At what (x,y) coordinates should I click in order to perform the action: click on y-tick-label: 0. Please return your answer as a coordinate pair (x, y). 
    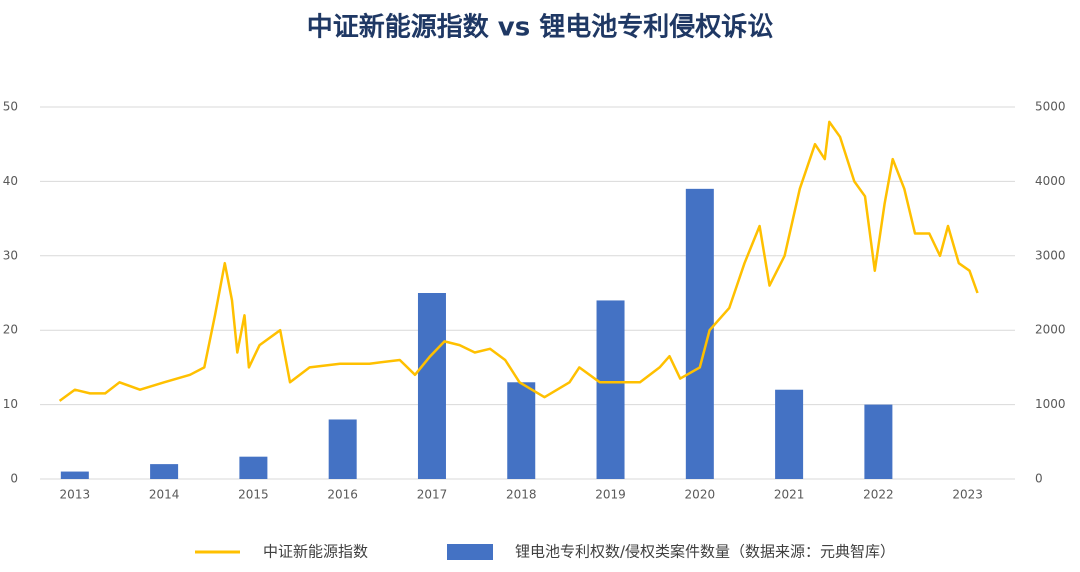
    Looking at the image, I should click on (14, 479).